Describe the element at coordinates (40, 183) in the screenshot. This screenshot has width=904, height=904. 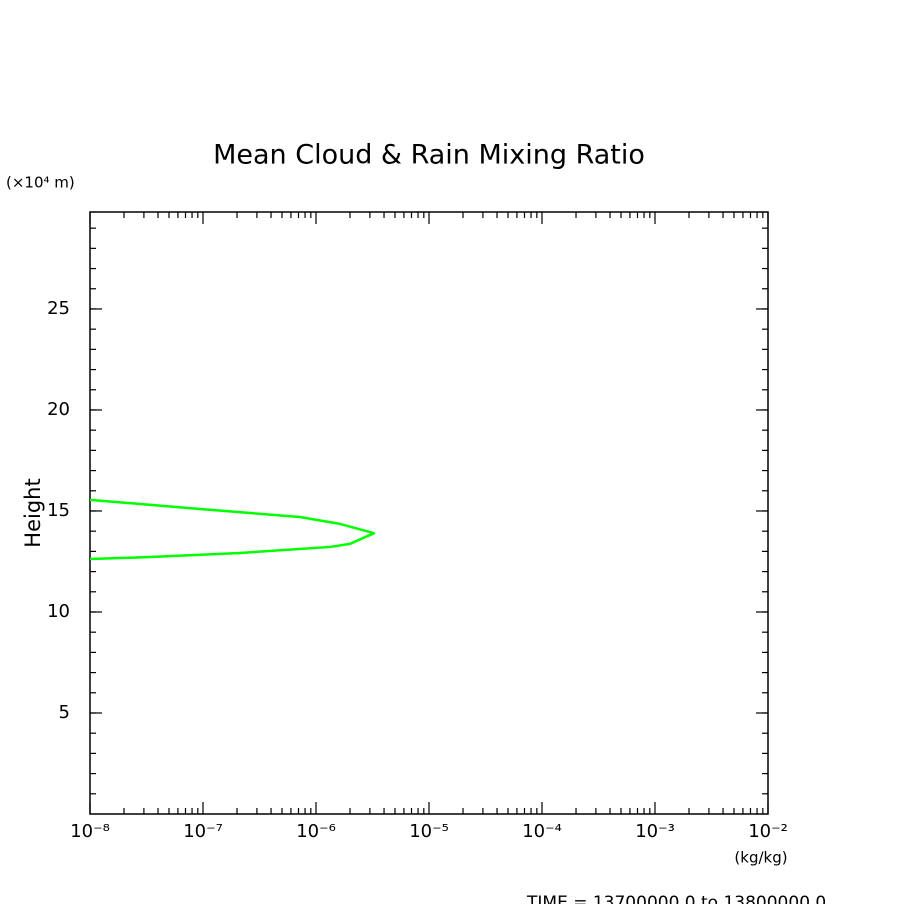
I see `y-unit-label: (×10⁴ m)` at that location.